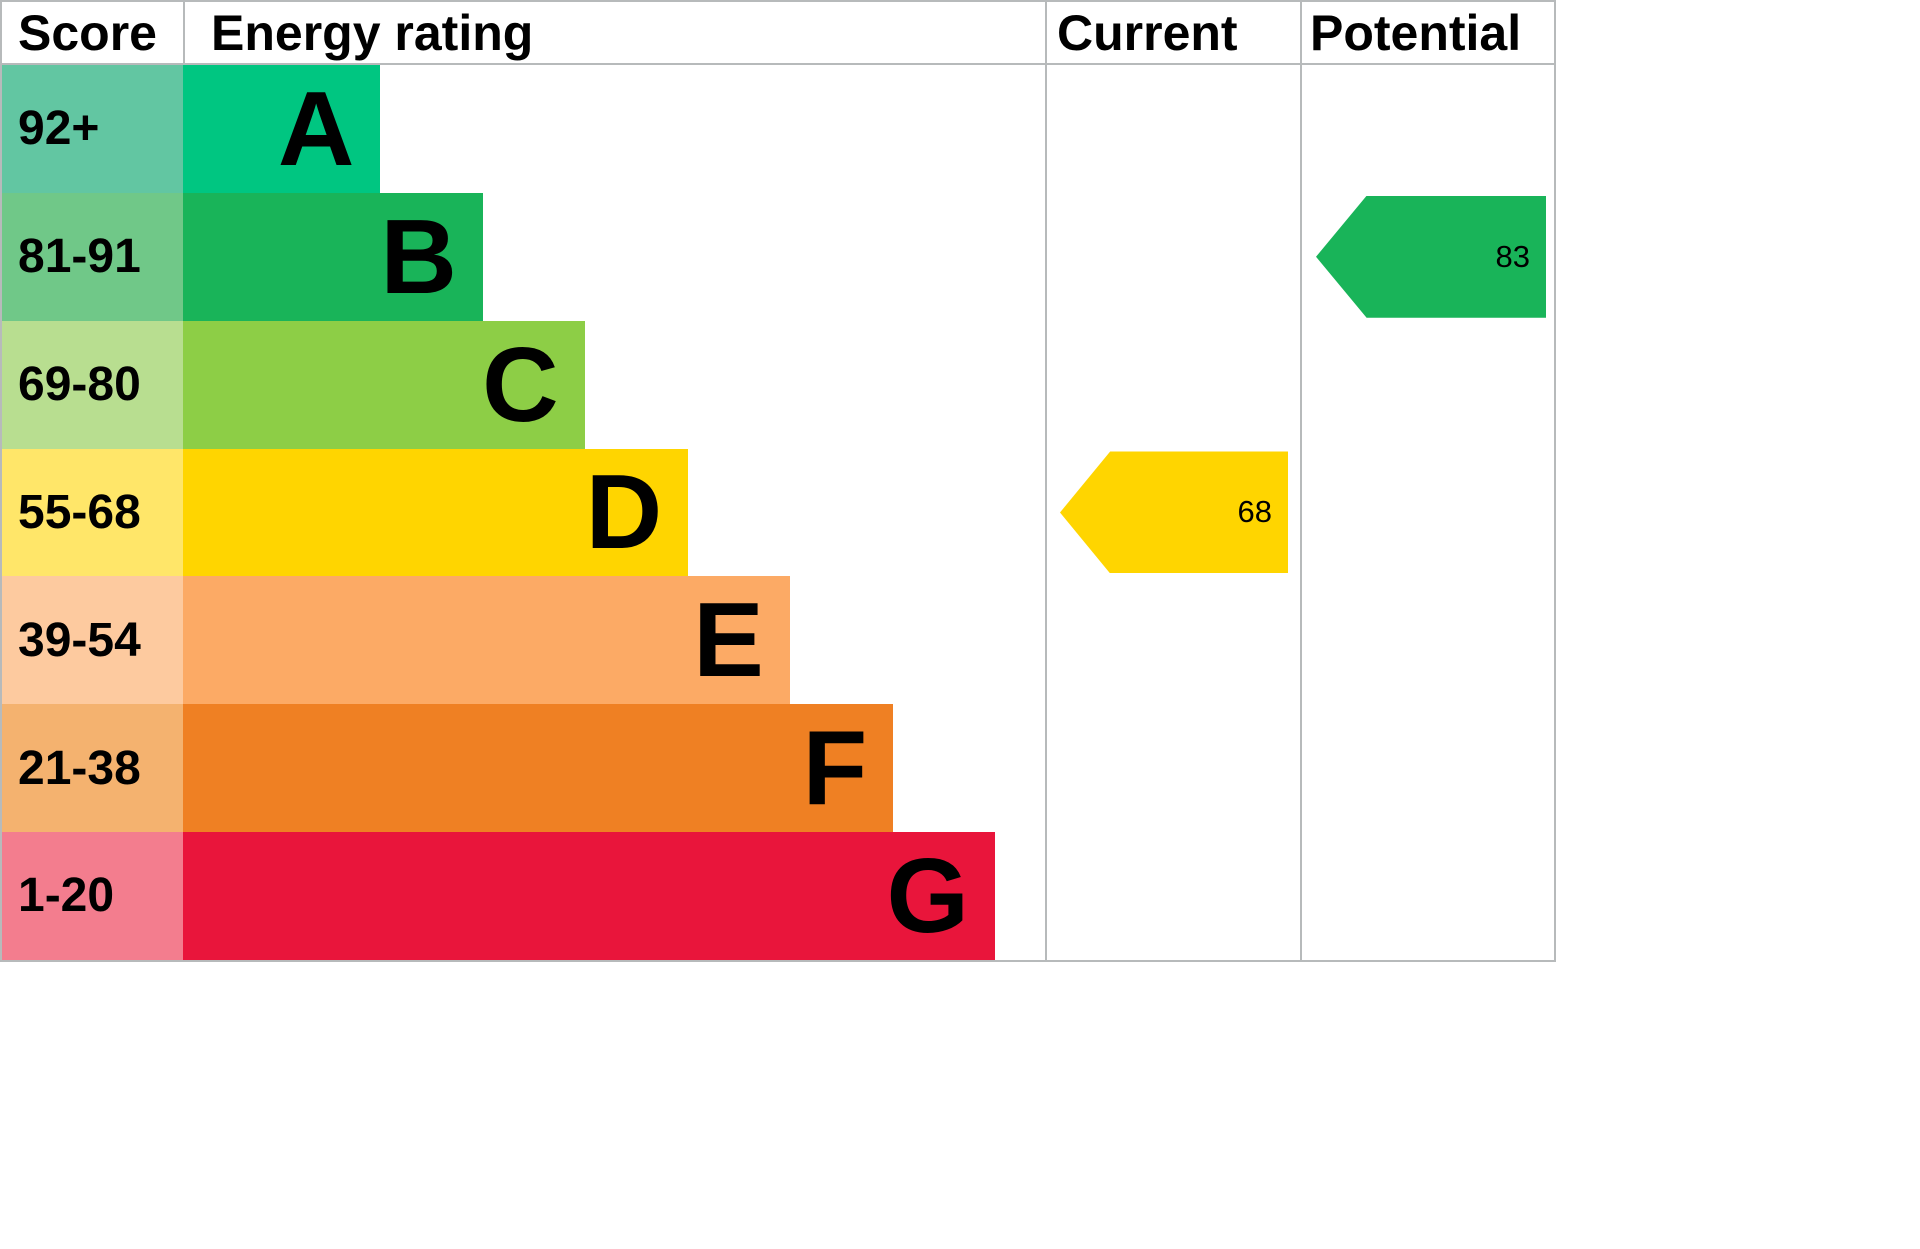 The height and width of the screenshot is (1249, 1920). Describe the element at coordinates (1416, 32) in the screenshot. I see `header-potential: Potential` at that location.